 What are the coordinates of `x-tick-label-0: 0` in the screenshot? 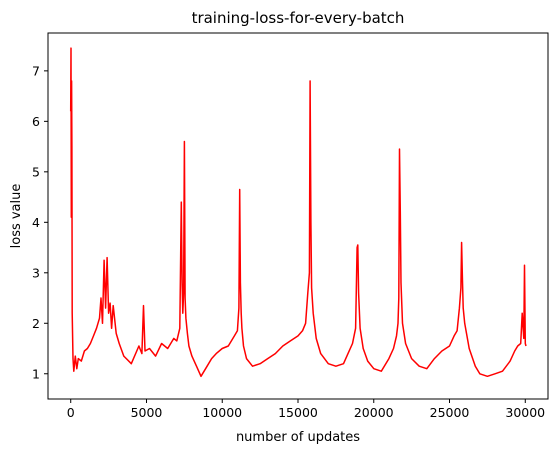 It's located at (71, 412).